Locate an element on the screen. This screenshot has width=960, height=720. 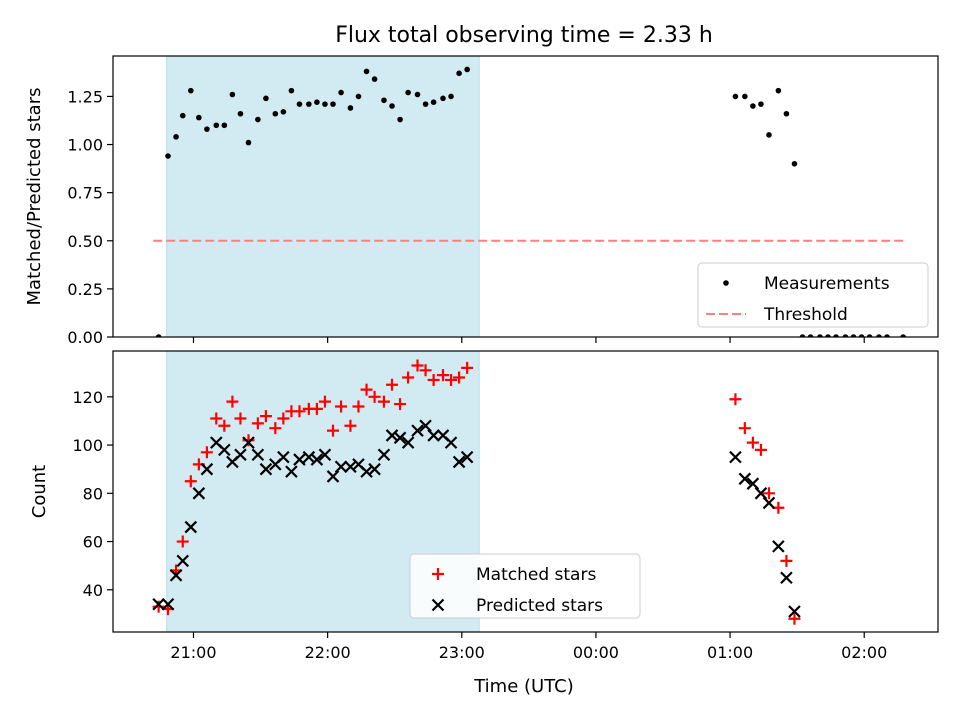
y-tick-label: 120 is located at coordinates (87, 397).